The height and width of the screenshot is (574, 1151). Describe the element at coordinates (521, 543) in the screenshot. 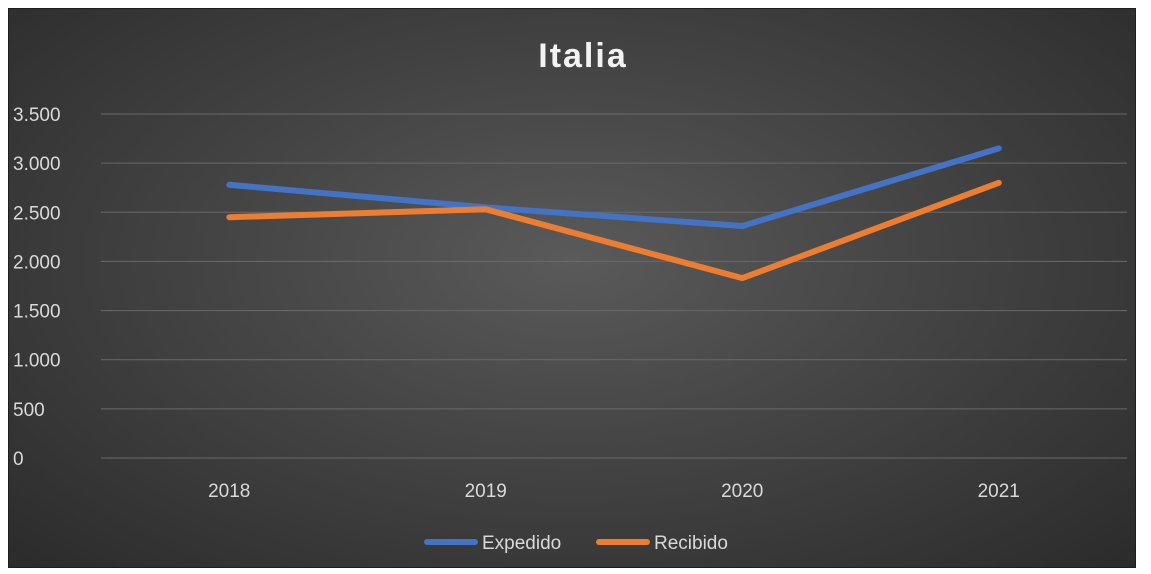

I see `legend-label: Expedido` at that location.